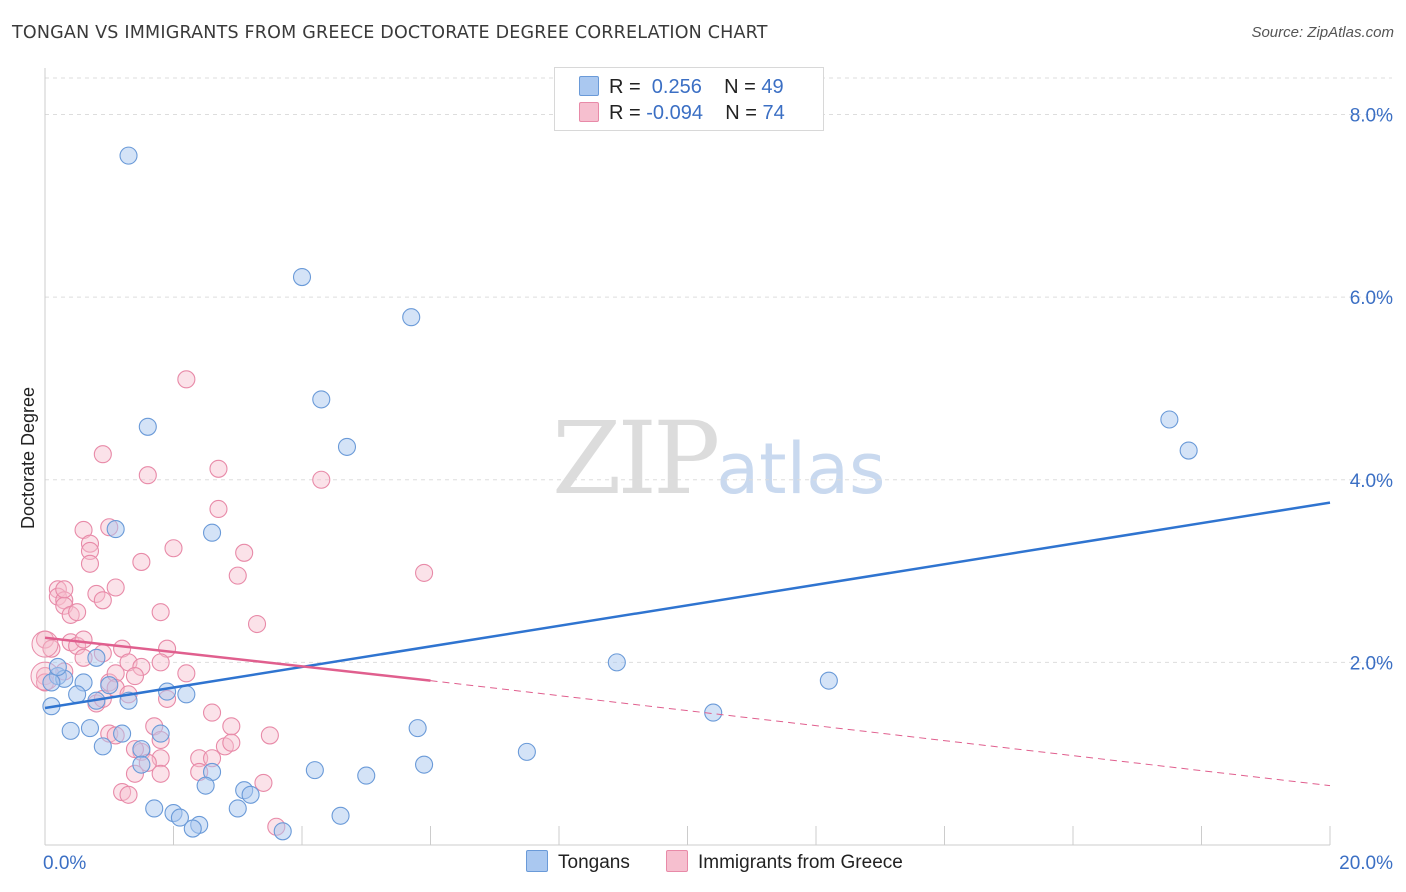 The image size is (1406, 892). Describe the element at coordinates (1371, 116) in the screenshot. I see `y-tick-label: 8.0%` at that location.